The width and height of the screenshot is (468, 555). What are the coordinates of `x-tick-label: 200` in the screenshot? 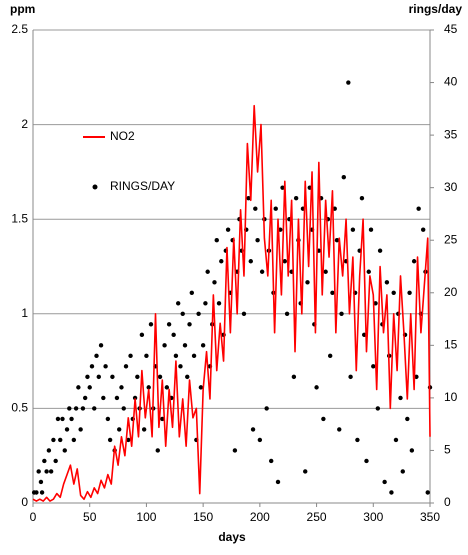 It's located at (260, 517).